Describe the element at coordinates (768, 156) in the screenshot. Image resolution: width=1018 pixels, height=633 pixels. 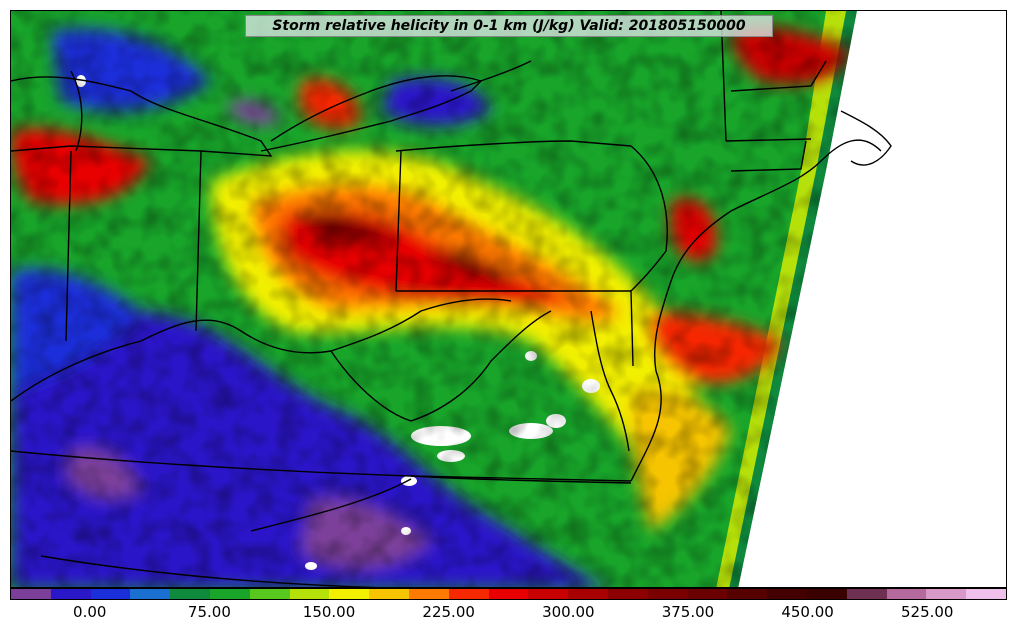
I see `state-line-ct-ri` at that location.